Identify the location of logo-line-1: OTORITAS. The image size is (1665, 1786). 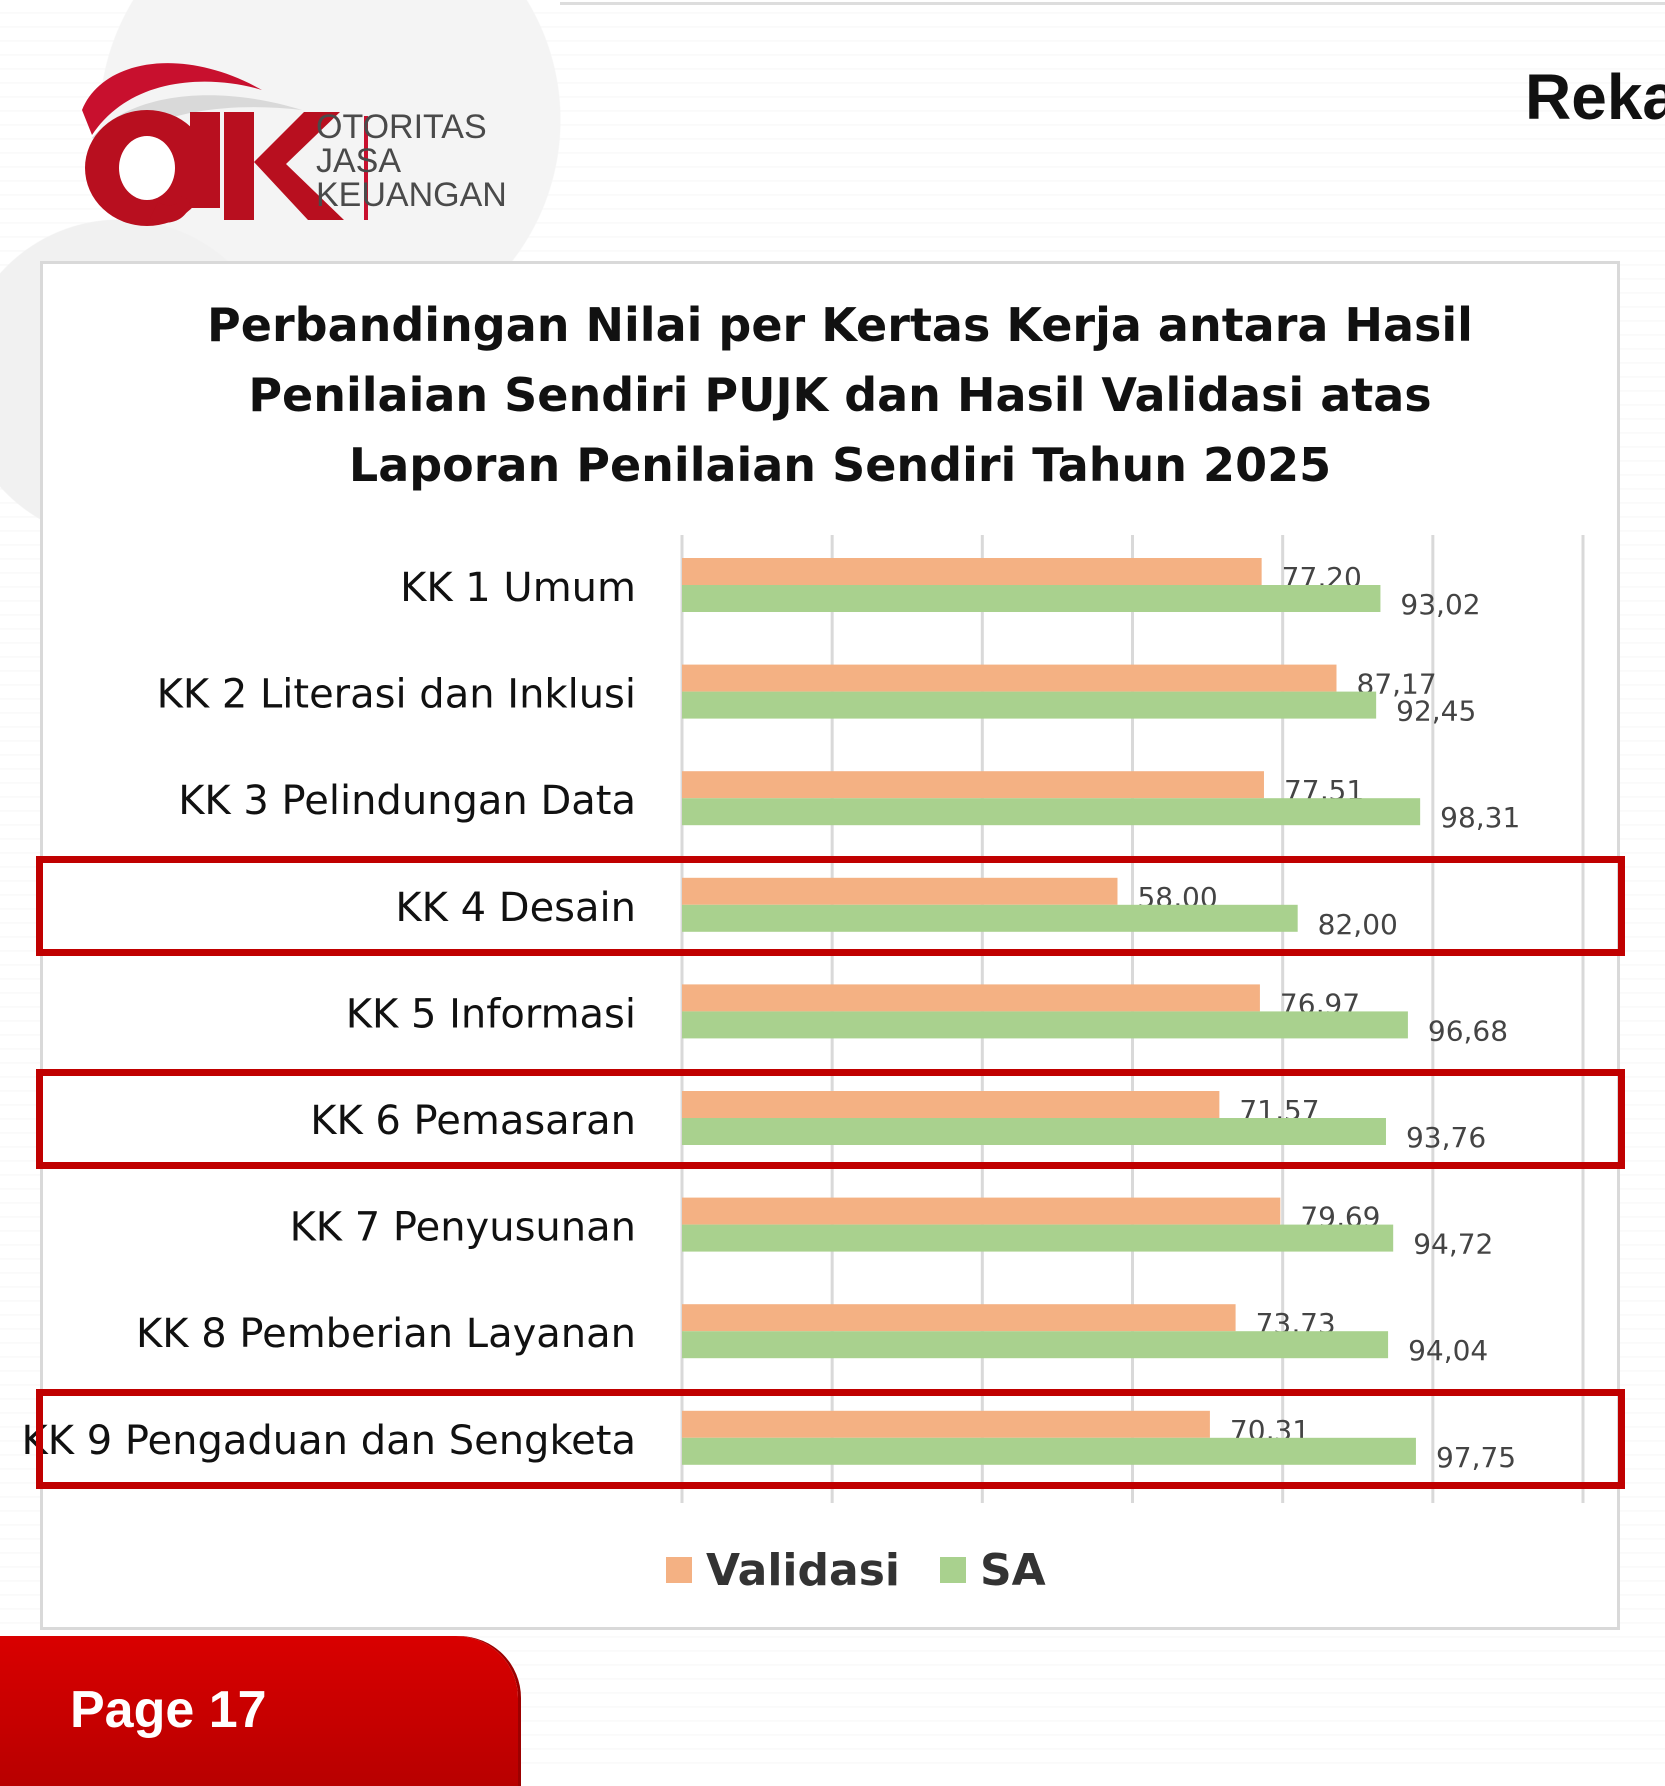
(401, 127).